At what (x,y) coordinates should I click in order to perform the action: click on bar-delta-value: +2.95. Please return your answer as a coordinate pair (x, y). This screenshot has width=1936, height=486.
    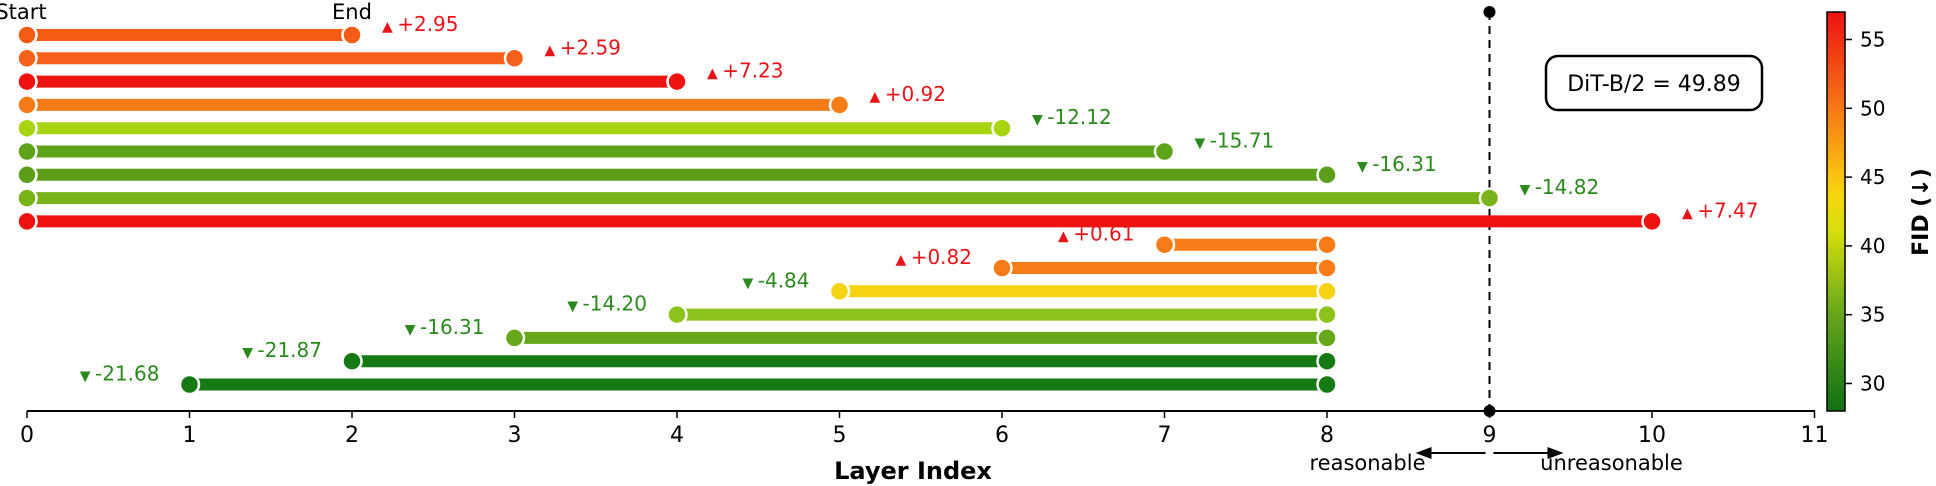
    Looking at the image, I should click on (427, 24).